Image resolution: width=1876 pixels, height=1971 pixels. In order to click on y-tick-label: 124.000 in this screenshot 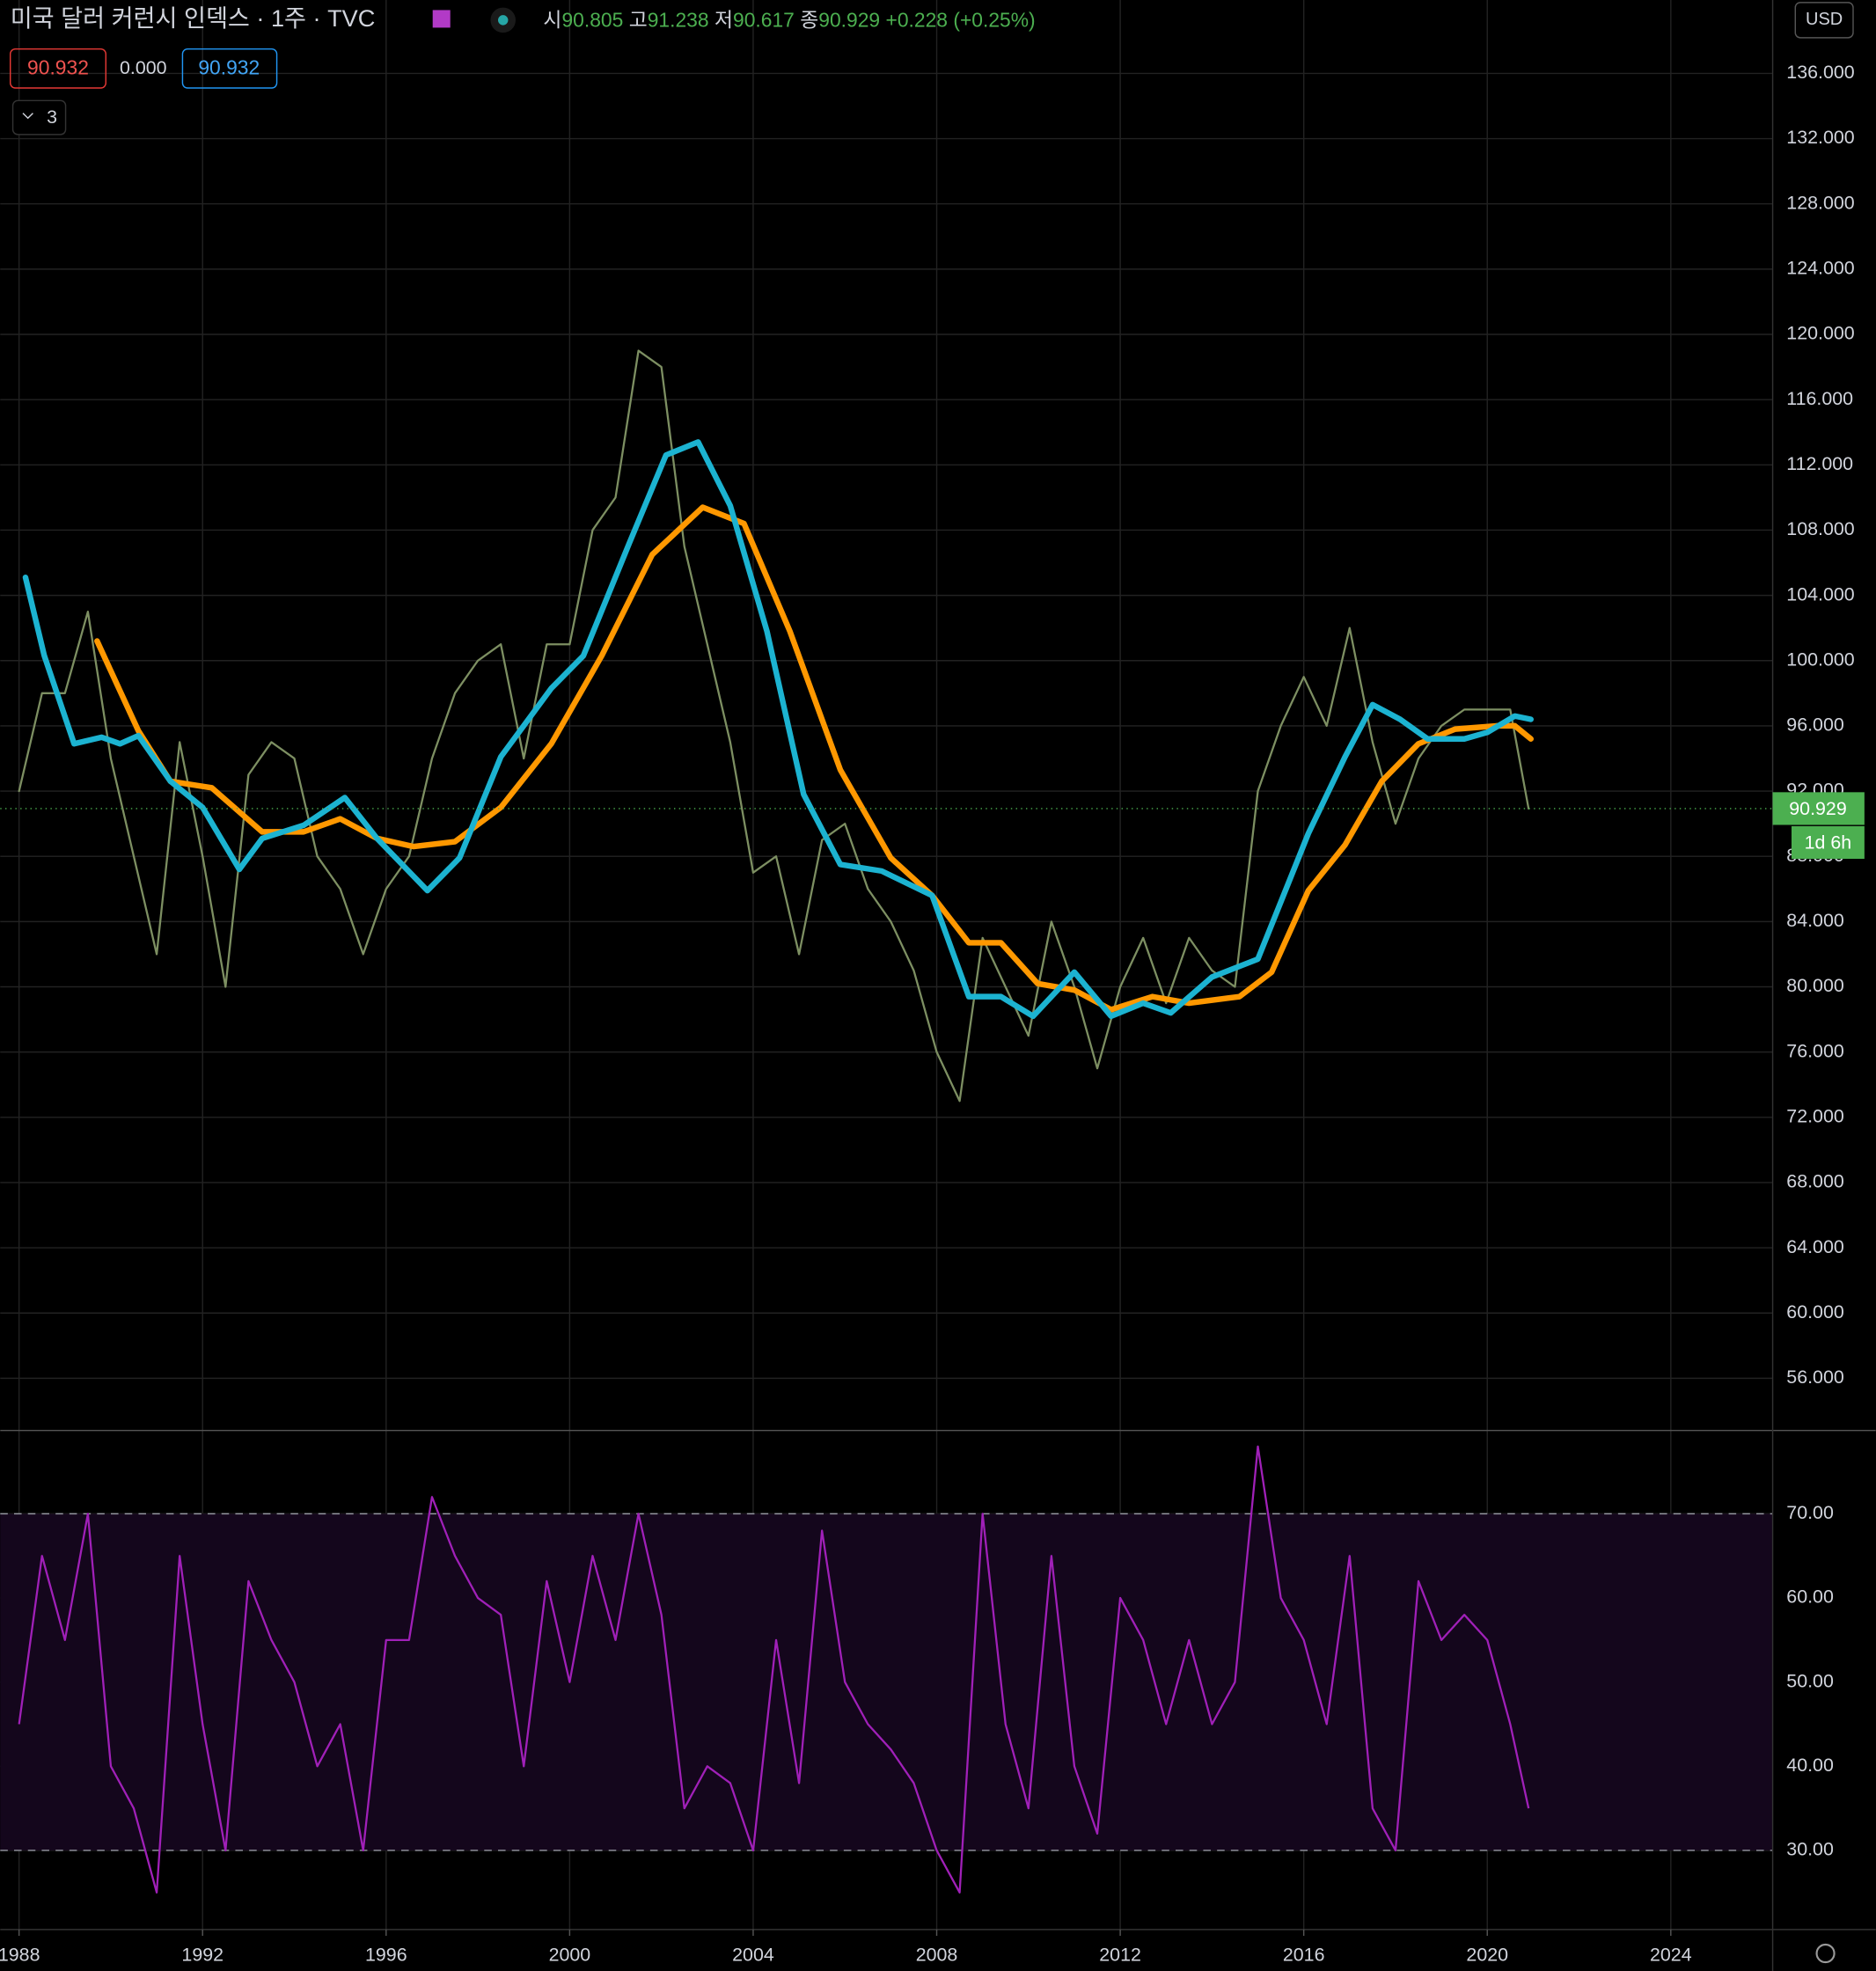, I will do `click(1820, 268)`.